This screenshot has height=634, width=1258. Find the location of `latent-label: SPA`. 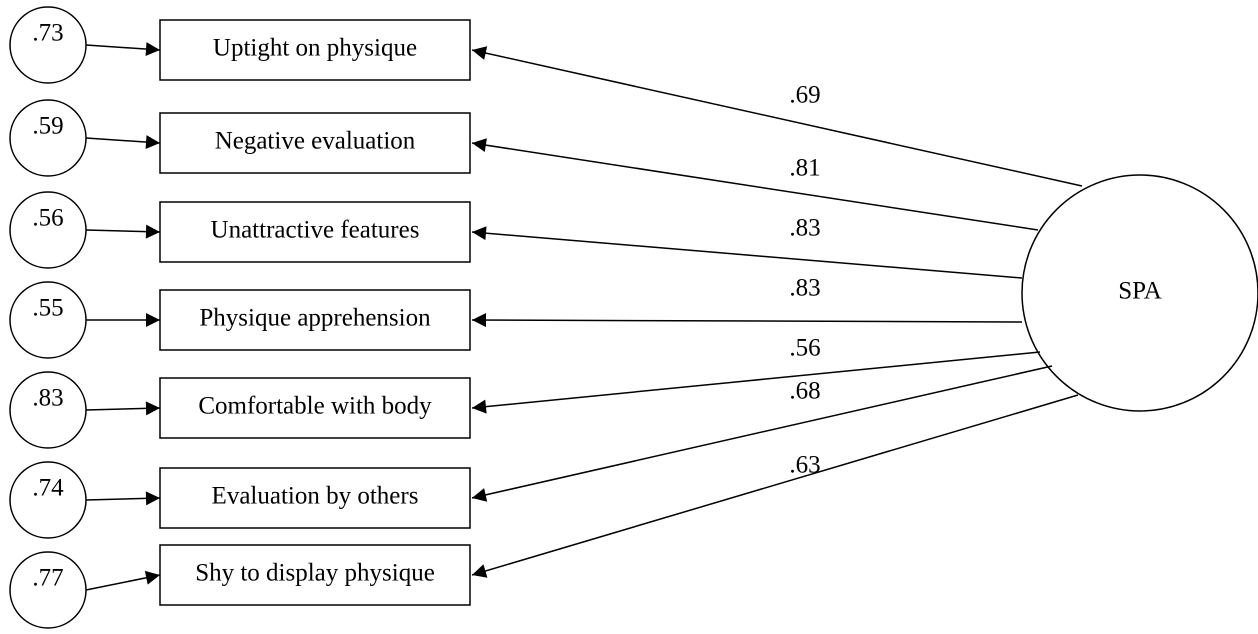

latent-label: SPA is located at coordinates (1140, 291).